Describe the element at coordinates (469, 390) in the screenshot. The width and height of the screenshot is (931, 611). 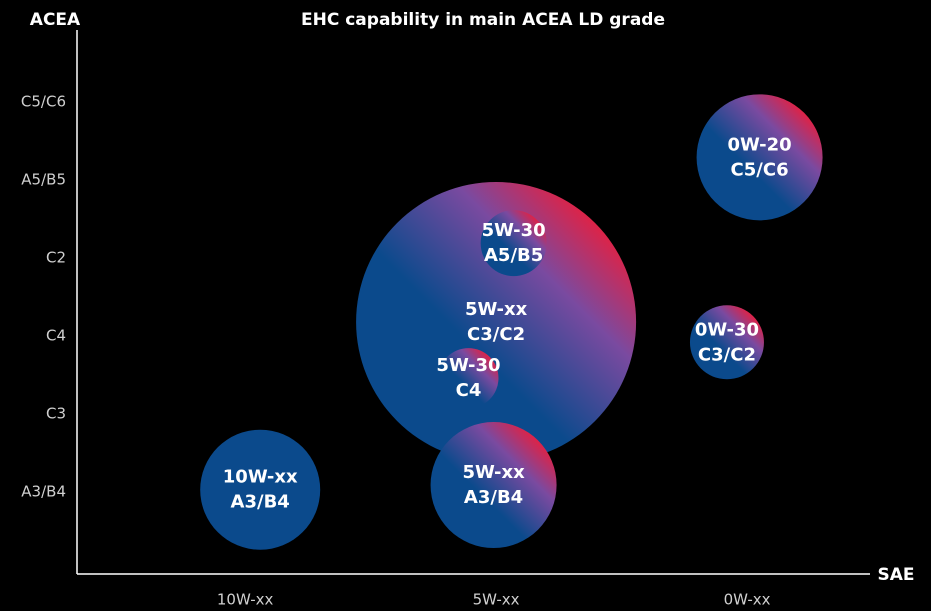
I see `bubble-label: C4` at that location.